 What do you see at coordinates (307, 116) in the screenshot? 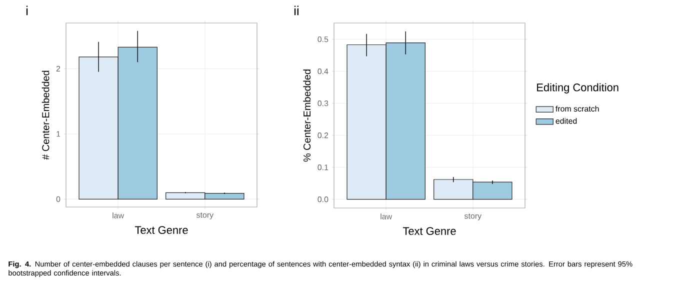
I see `y-axis-title: % Center-Embedded` at bounding box center [307, 116].